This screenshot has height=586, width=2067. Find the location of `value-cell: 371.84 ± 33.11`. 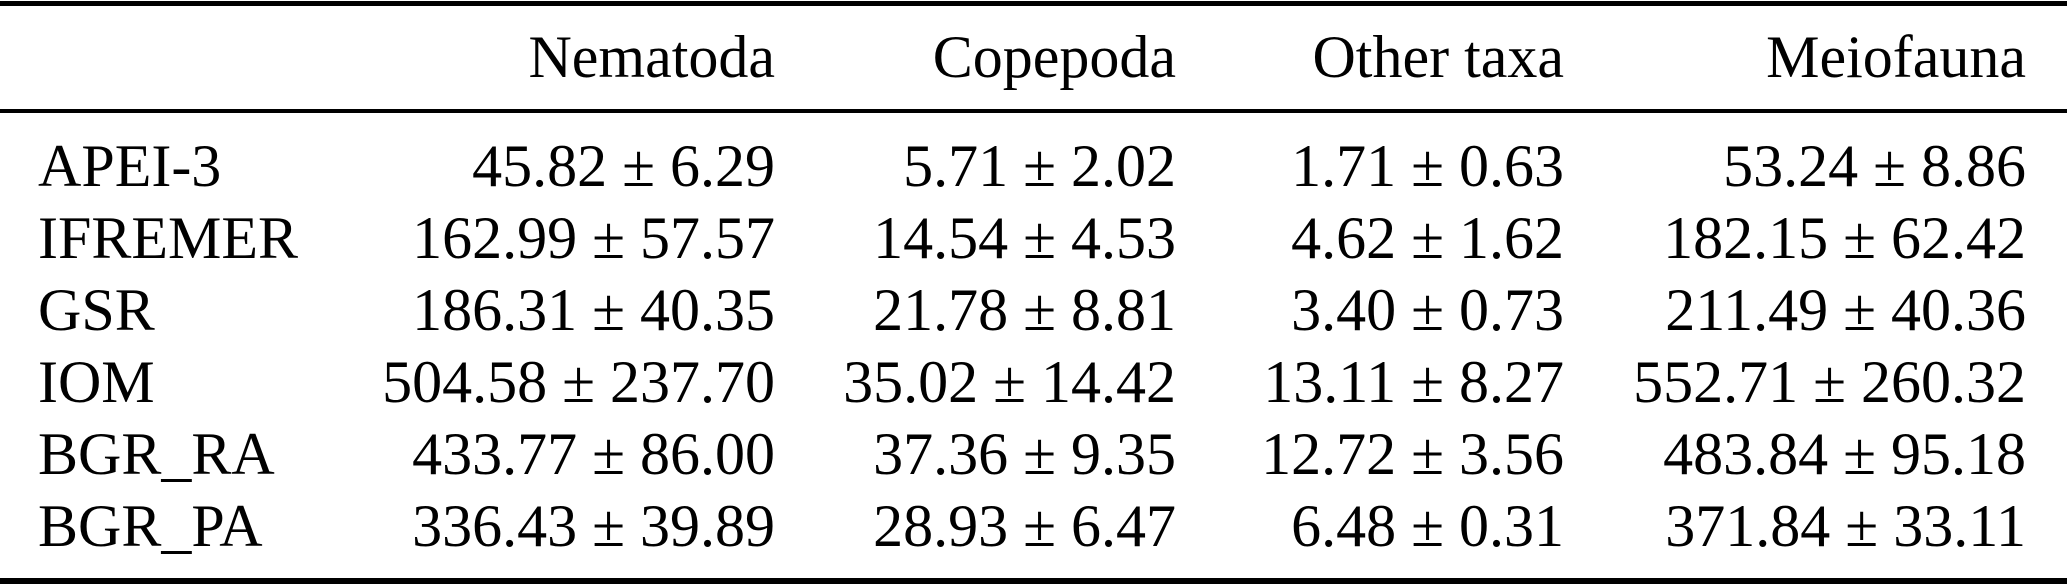

value-cell: 371.84 ± 33.11 is located at coordinates (1845, 525).